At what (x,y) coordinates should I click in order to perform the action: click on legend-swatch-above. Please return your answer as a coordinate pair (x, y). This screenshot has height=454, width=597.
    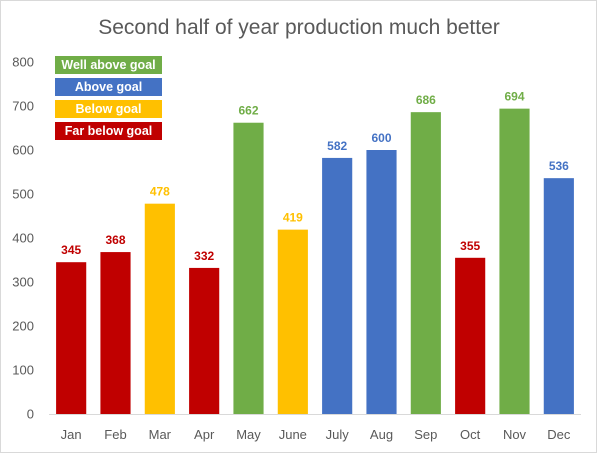
    Looking at the image, I should click on (108, 87).